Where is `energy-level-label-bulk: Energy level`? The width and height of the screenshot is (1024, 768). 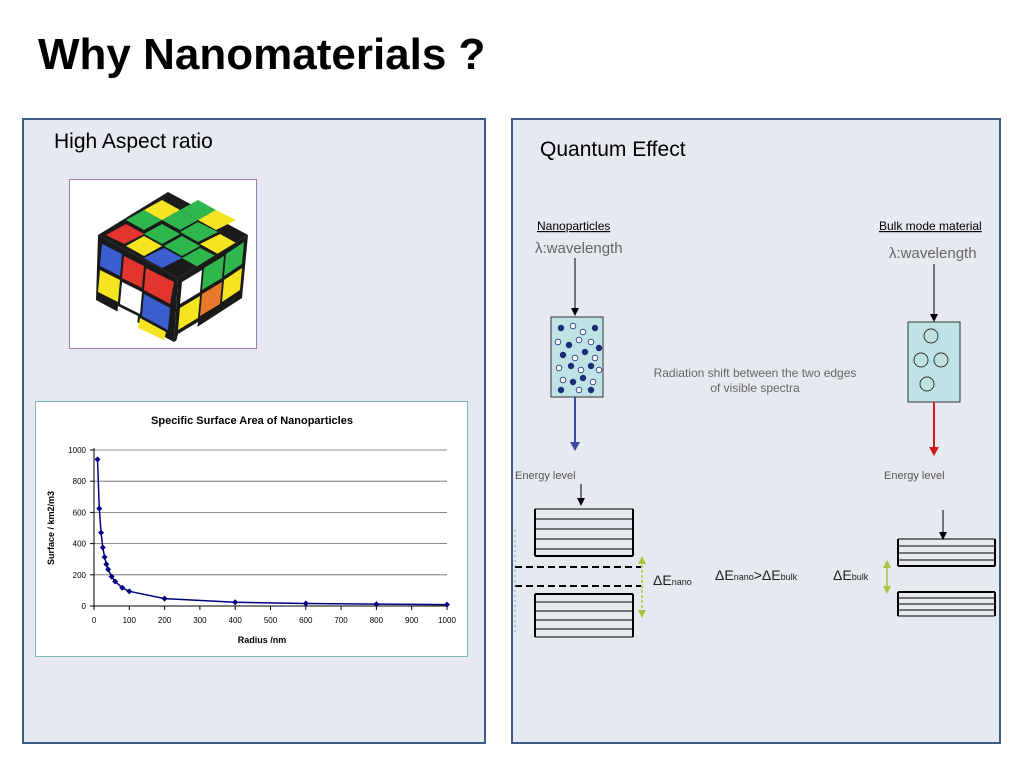 energy-level-label-bulk: Energy level is located at coordinates (914, 476).